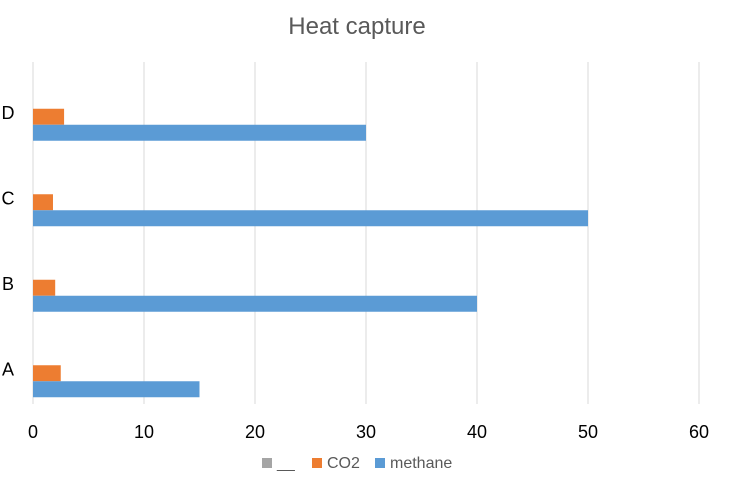 The height and width of the screenshot is (485, 742). I want to click on y-category-label-c: C, so click(8, 198).